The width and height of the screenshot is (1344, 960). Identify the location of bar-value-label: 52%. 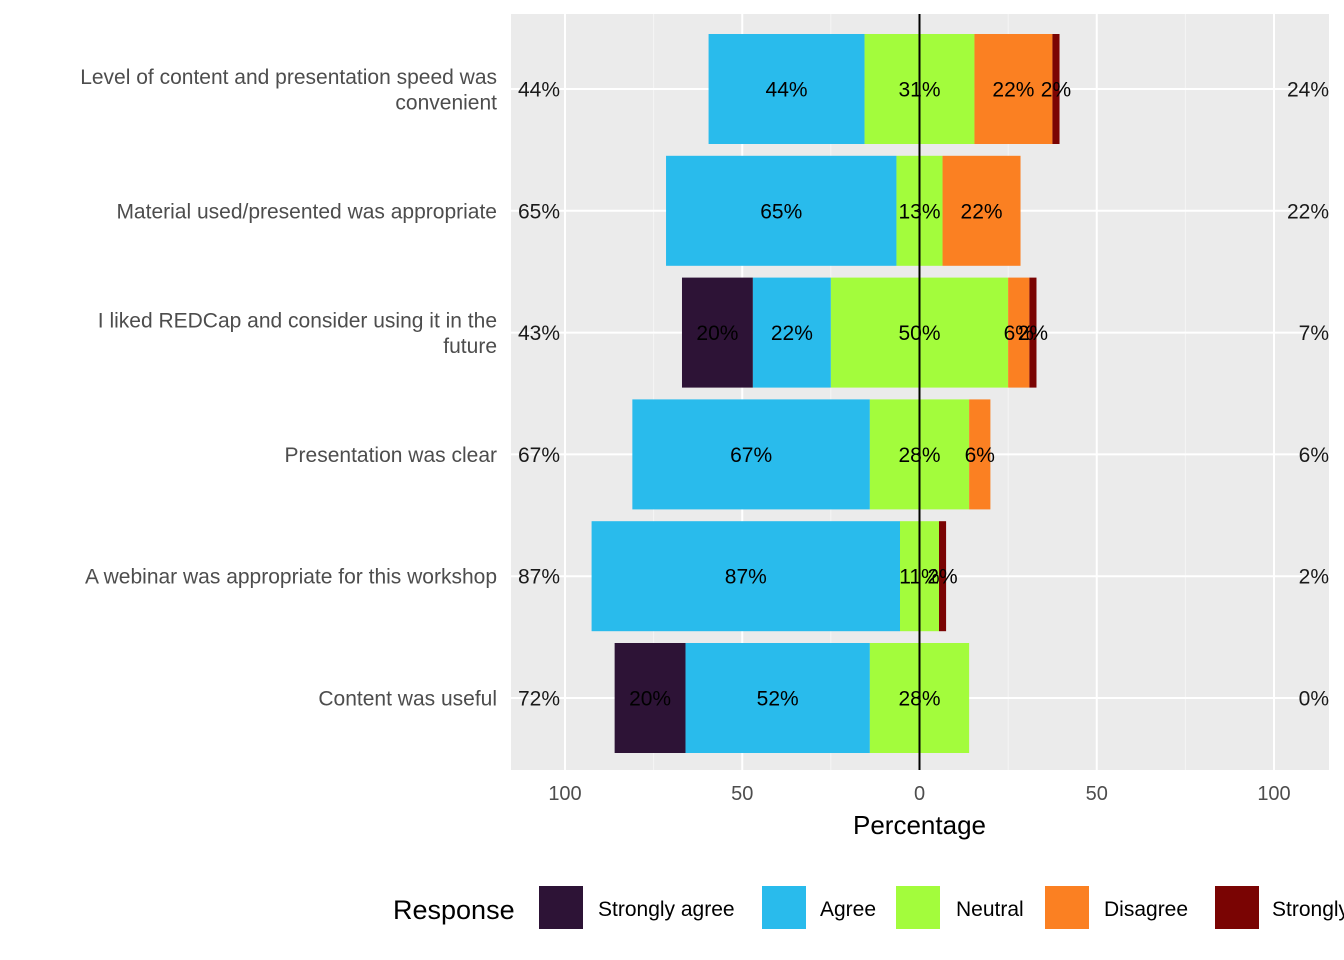
(778, 699).